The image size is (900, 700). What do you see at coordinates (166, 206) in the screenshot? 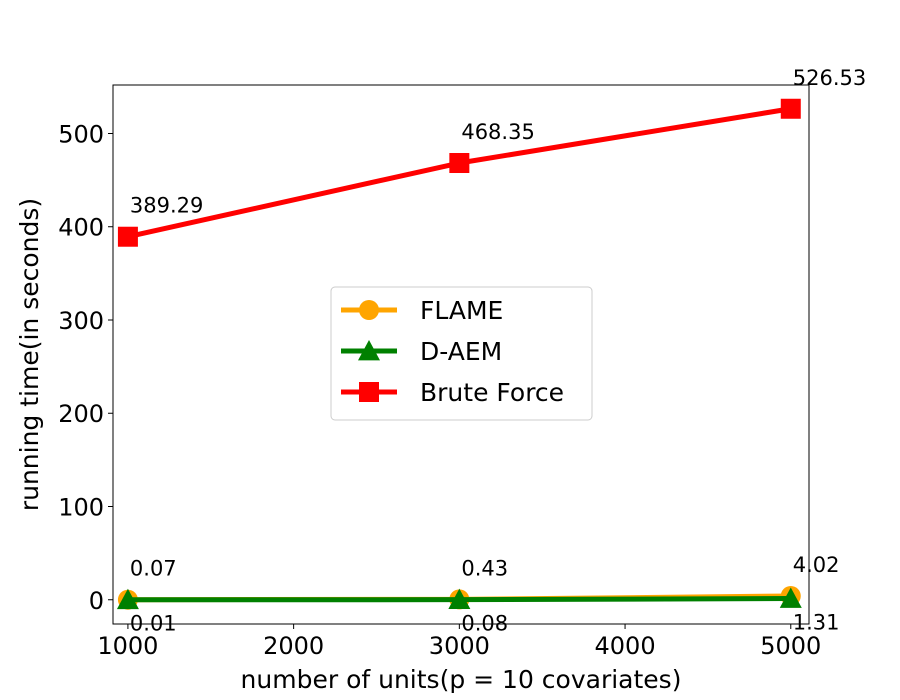
I see `data-label: 389.29` at bounding box center [166, 206].